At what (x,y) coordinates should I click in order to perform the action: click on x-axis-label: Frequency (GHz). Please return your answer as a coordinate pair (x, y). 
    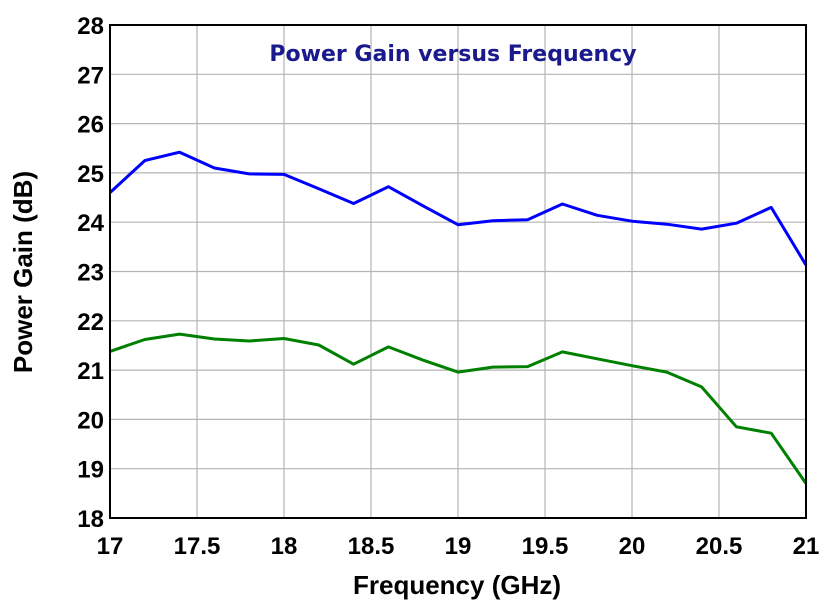
    Looking at the image, I should click on (457, 585).